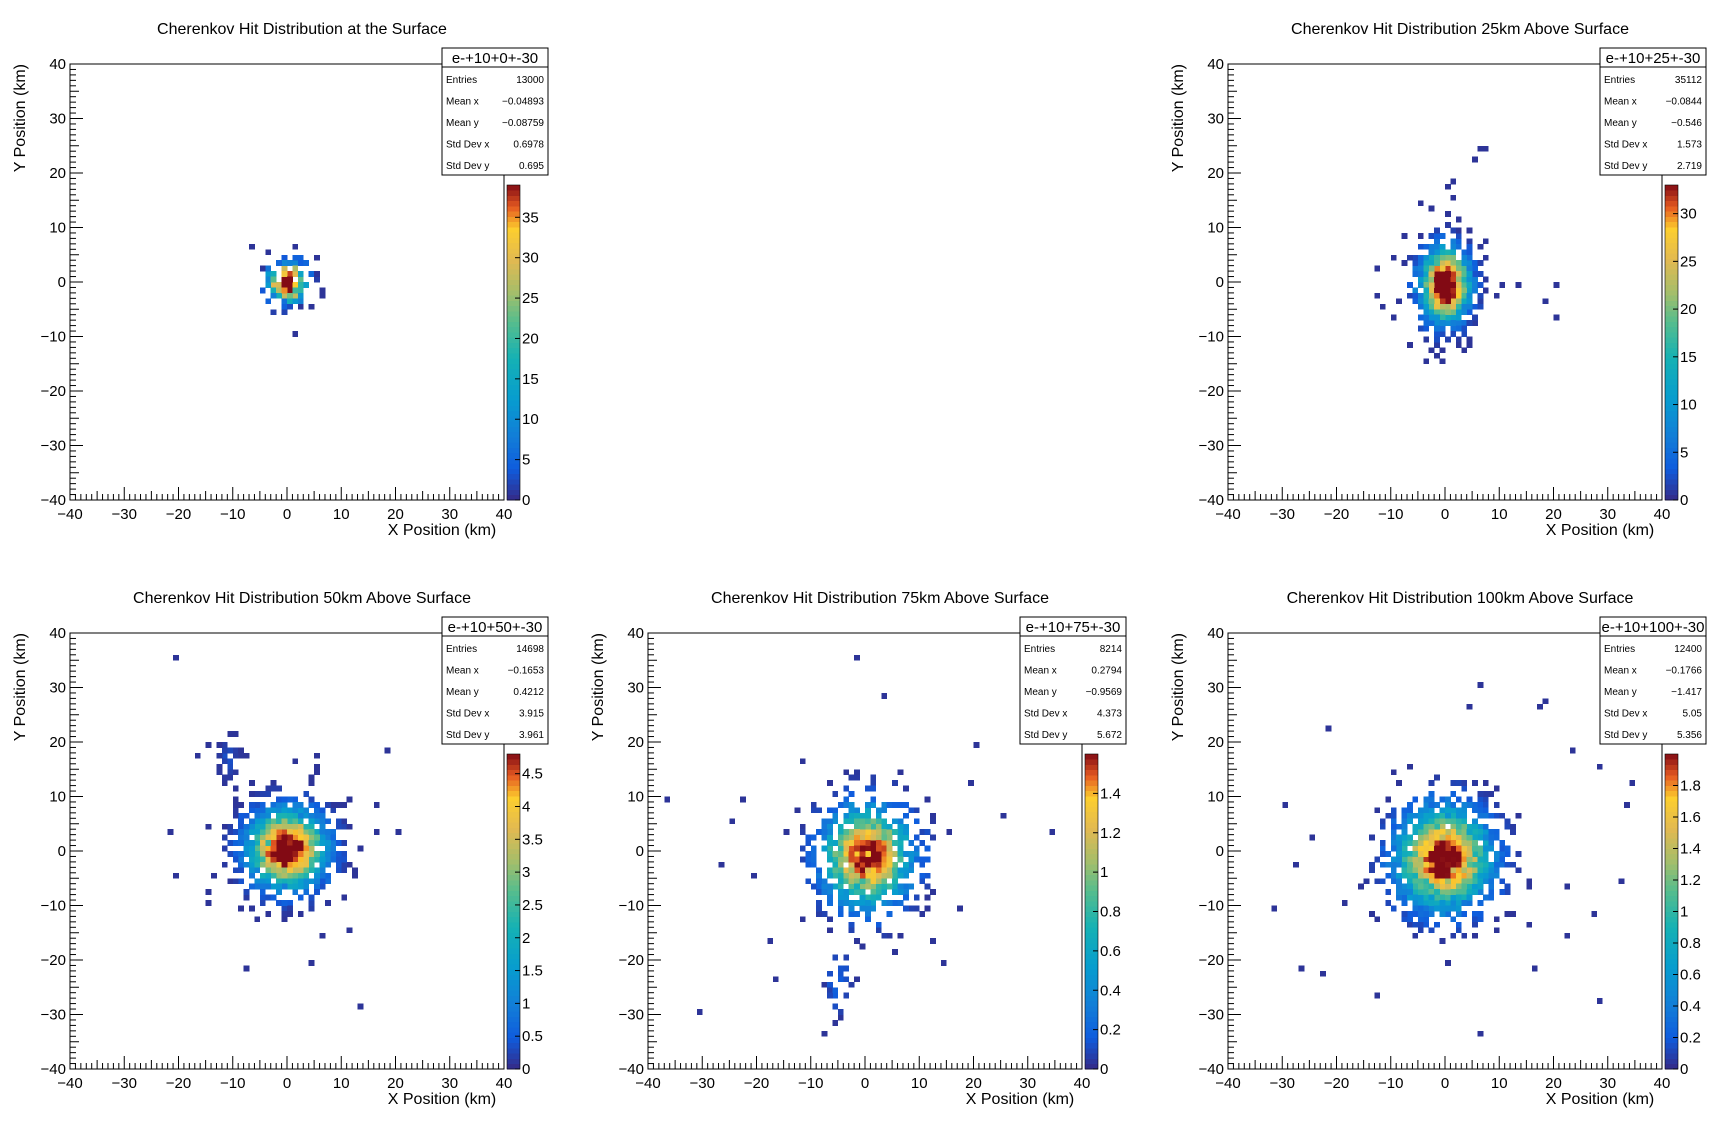  What do you see at coordinates (640, 851) in the screenshot?
I see `y-tick-label: 0` at bounding box center [640, 851].